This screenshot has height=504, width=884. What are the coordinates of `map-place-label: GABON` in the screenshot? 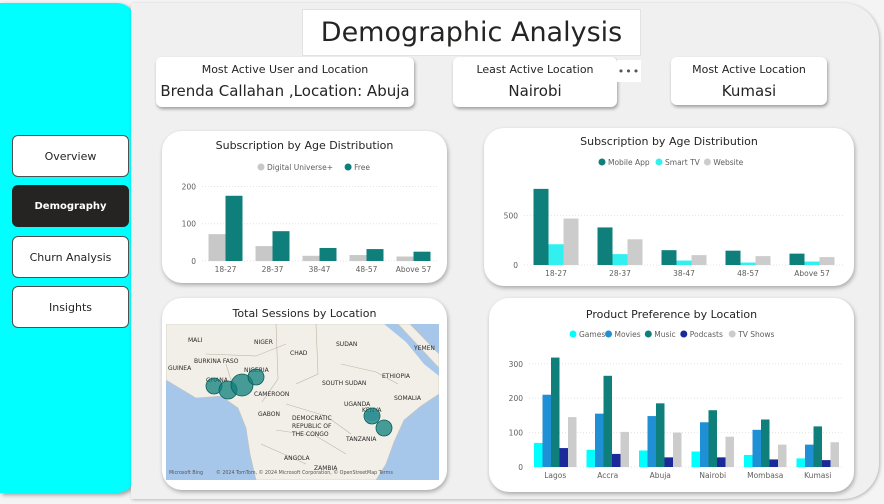 It's located at (269, 414).